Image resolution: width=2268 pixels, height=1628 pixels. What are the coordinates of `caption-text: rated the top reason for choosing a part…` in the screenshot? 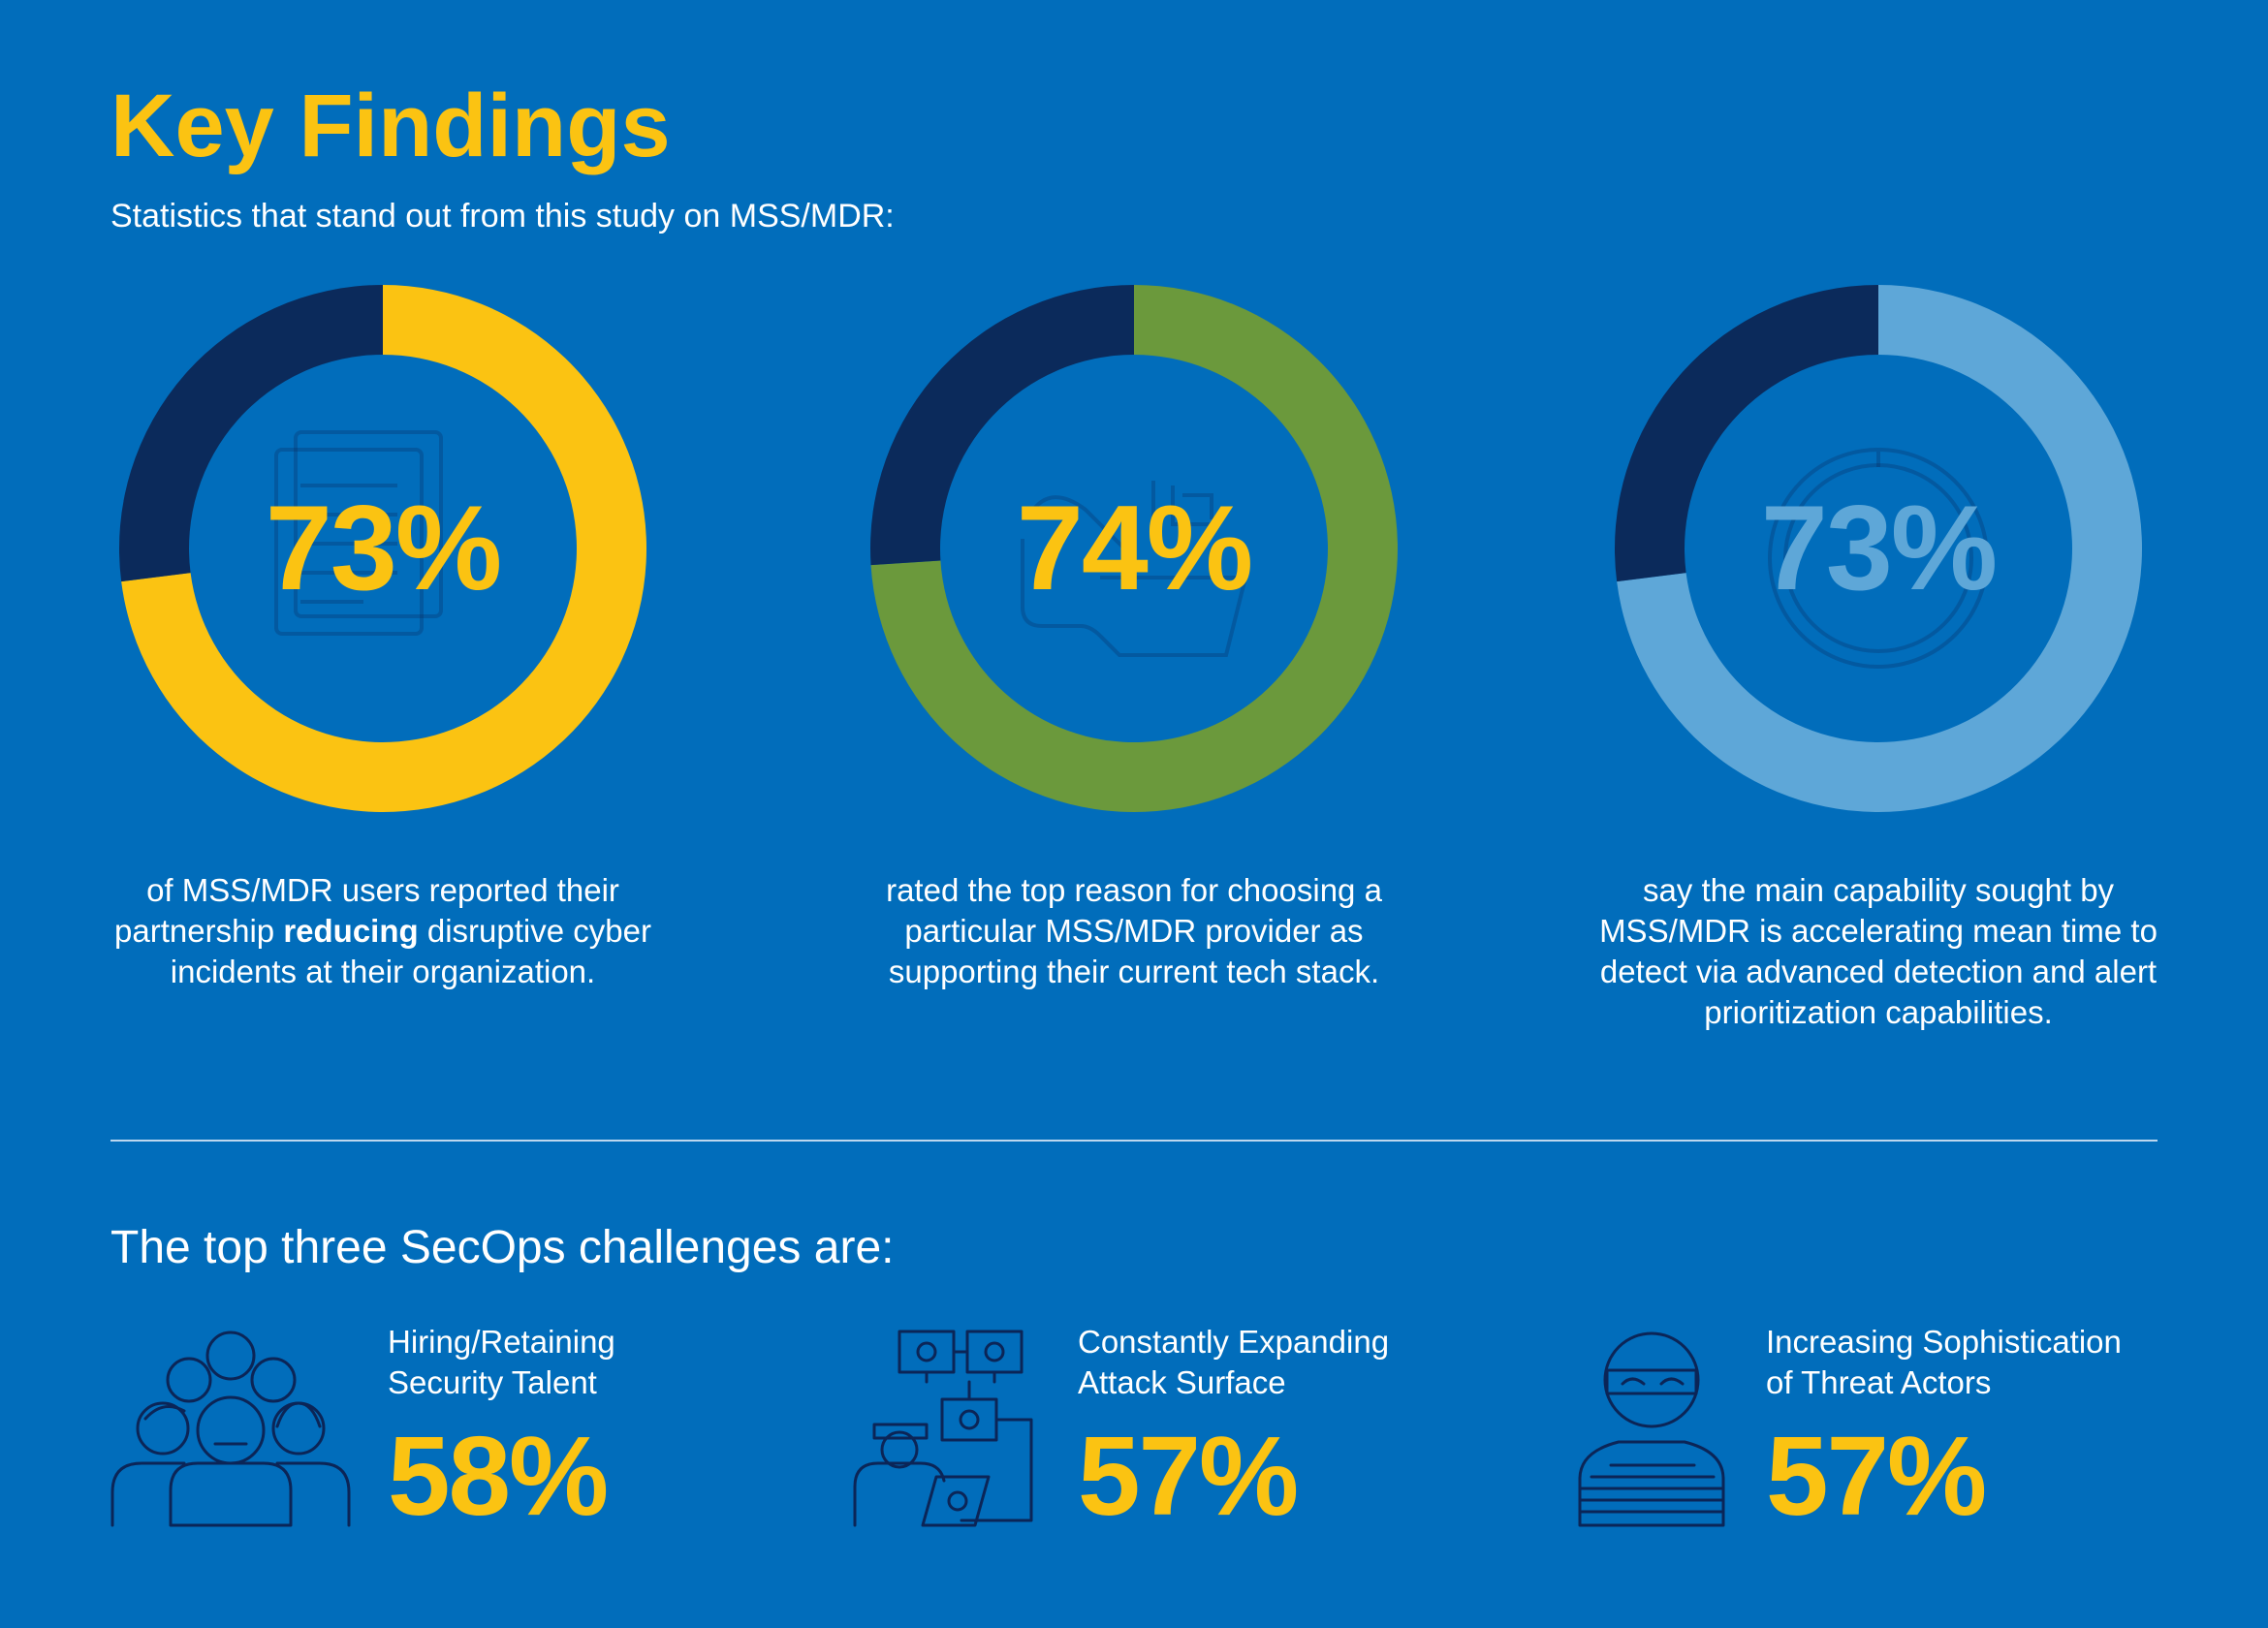 It's located at (1134, 931).